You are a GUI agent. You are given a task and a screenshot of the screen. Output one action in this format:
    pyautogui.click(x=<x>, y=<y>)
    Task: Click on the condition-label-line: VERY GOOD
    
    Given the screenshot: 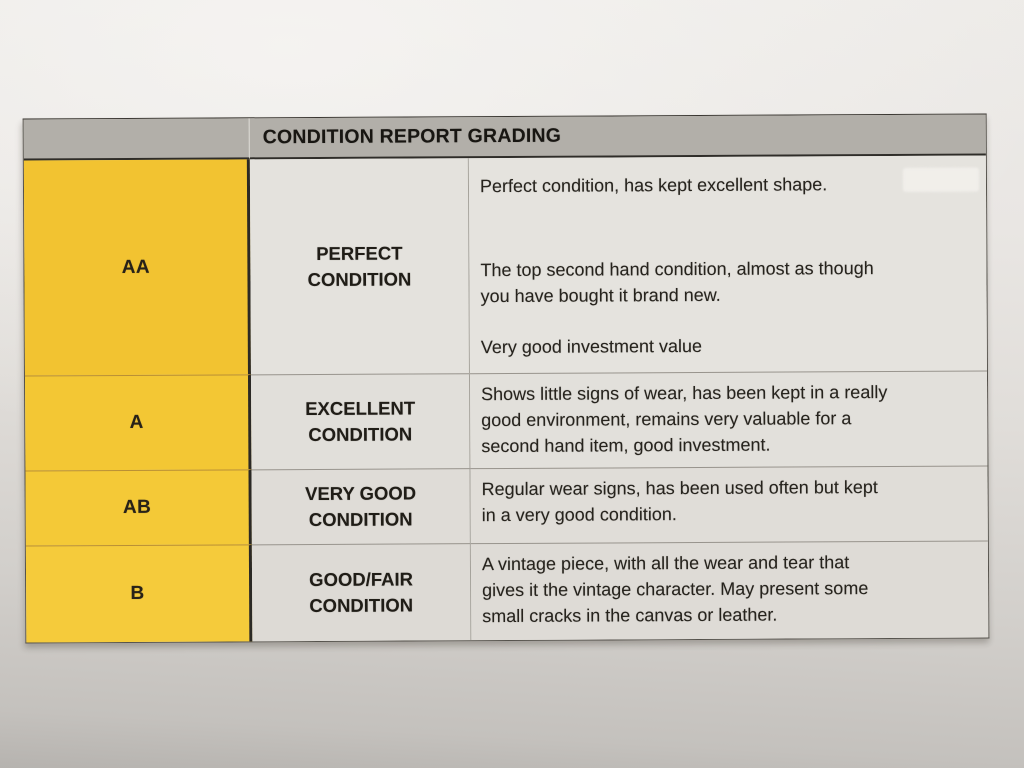 What is the action you would take?
    pyautogui.click(x=361, y=493)
    